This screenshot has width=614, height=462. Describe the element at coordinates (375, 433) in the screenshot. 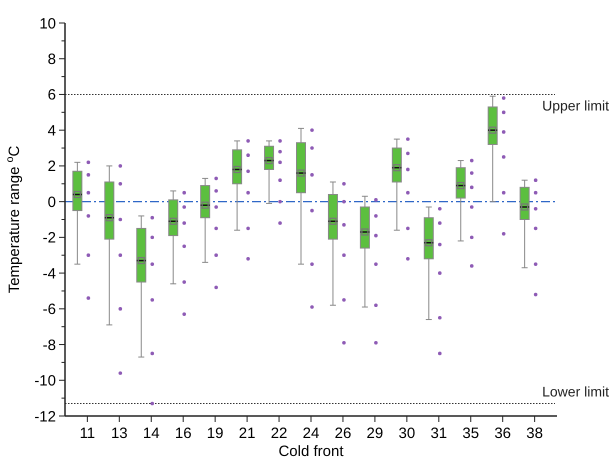

I see `x-tick-label: 29` at that location.